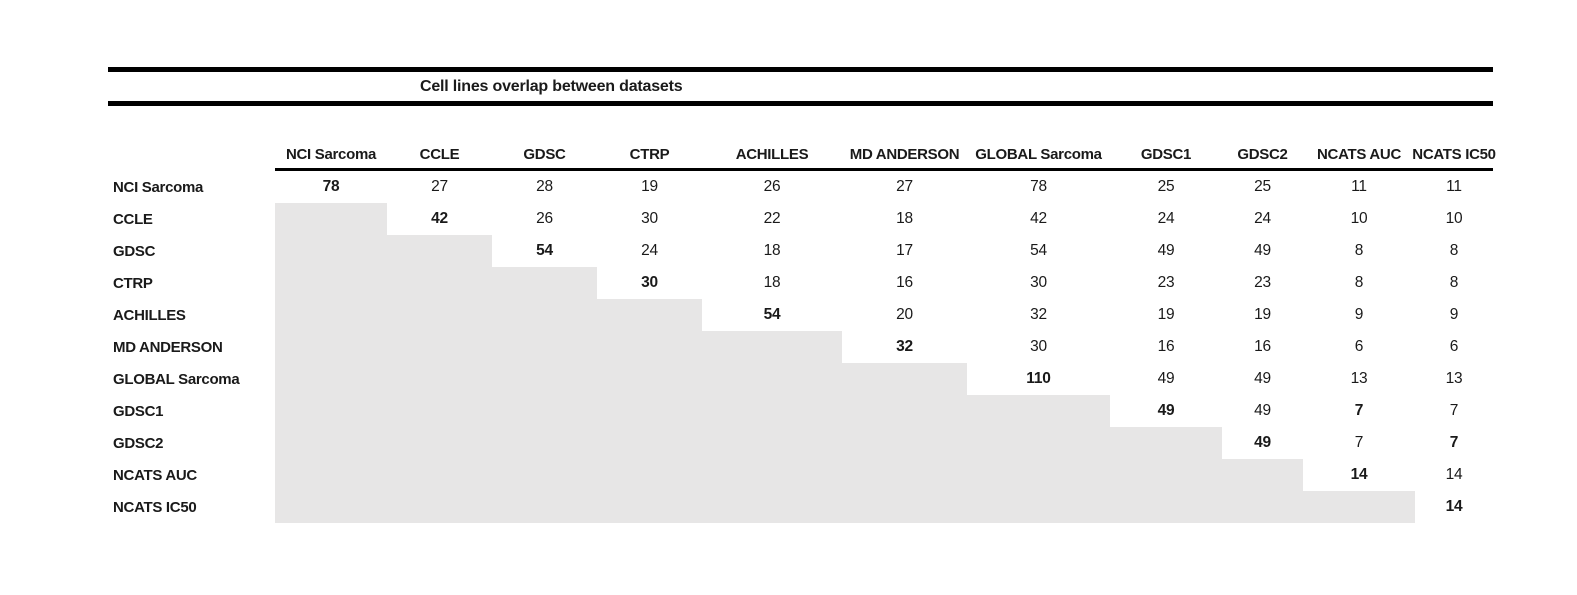  Describe the element at coordinates (176, 379) in the screenshot. I see `row-header-global-sarcoma: GLOBAL Sarcoma` at that location.